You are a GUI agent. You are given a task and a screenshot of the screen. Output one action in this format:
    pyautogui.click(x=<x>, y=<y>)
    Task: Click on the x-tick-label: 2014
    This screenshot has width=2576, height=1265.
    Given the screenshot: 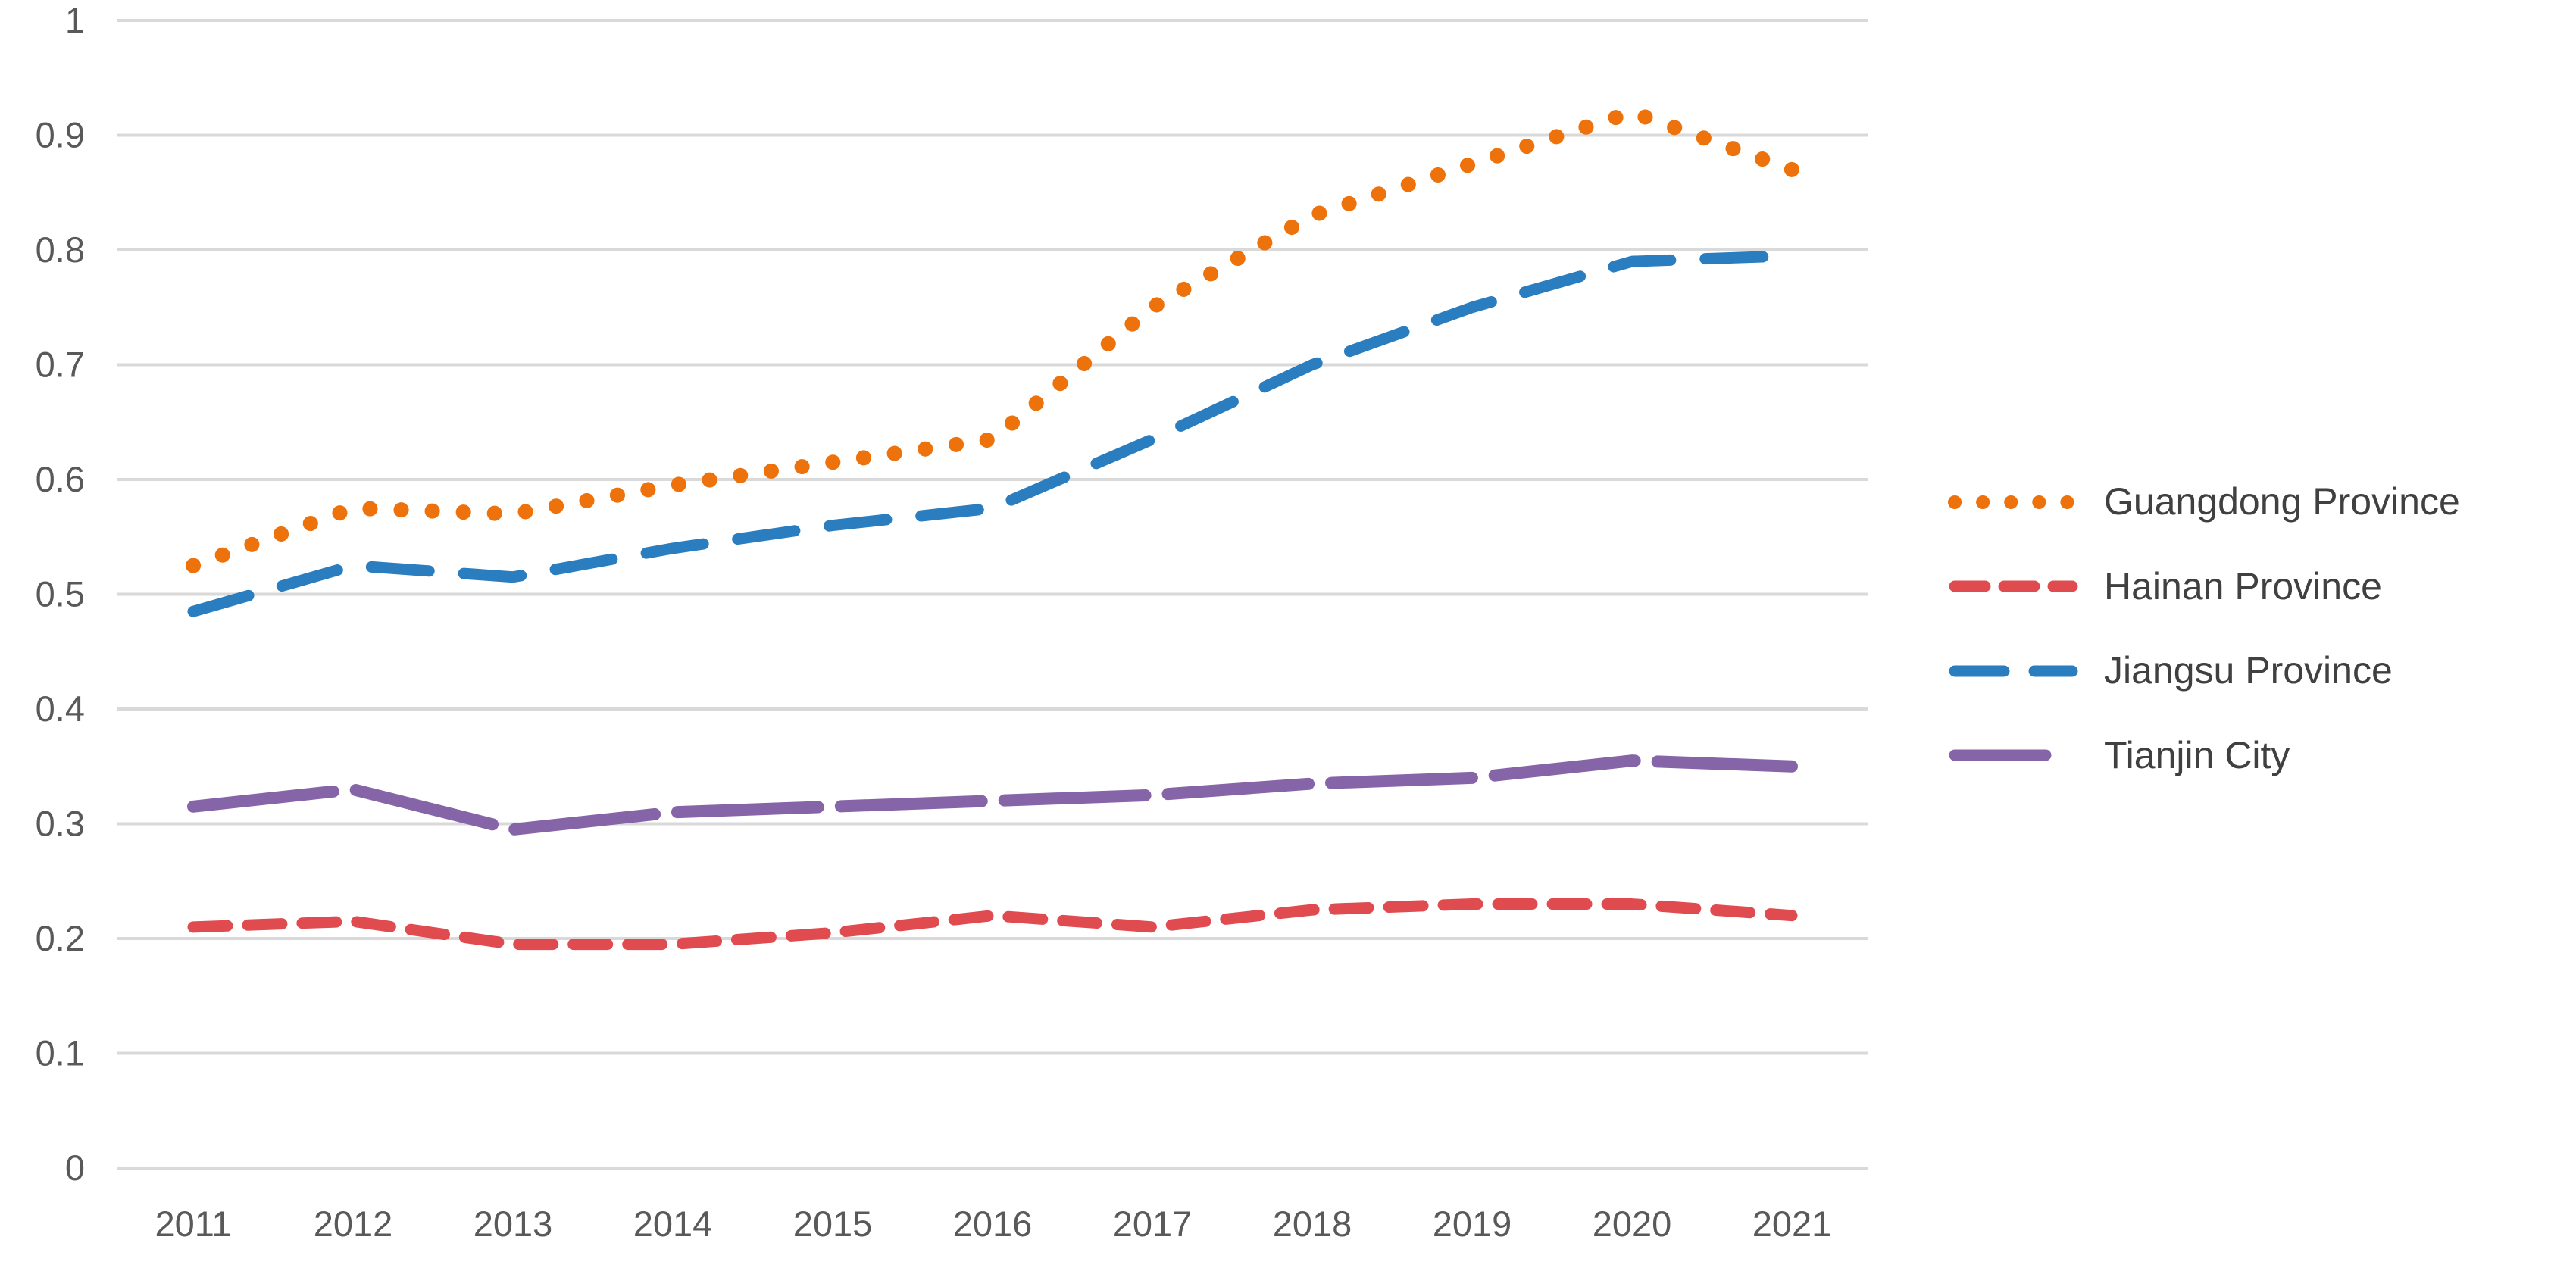 What is the action you would take?
    pyautogui.click(x=673, y=1224)
    